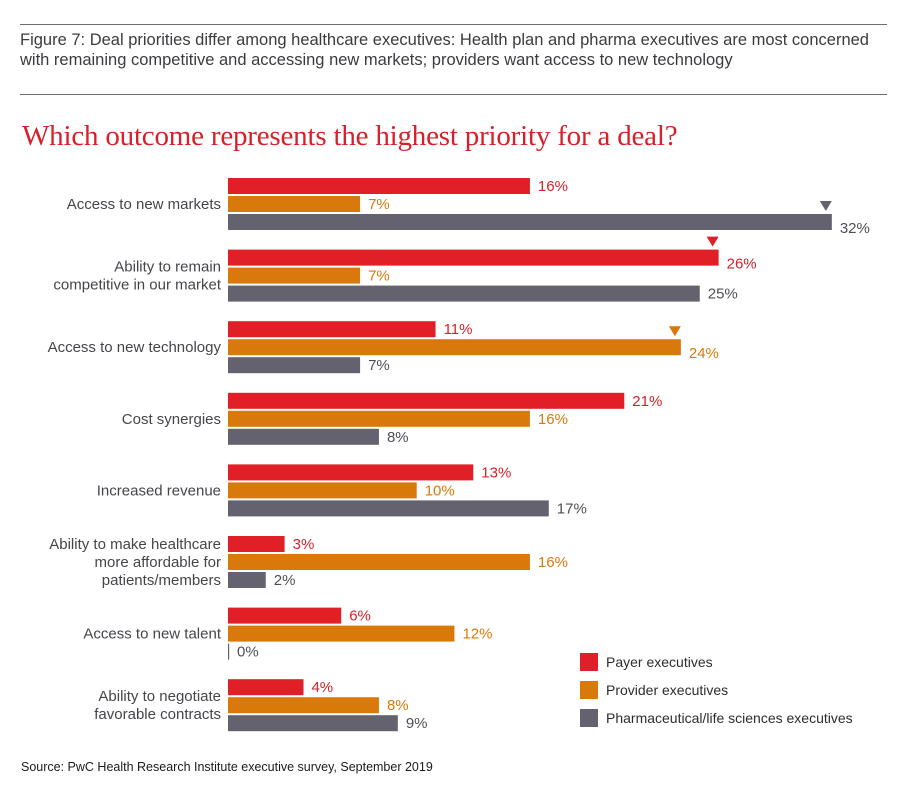 This screenshot has height=790, width=908. What do you see at coordinates (161, 580) in the screenshot?
I see `category-label: patients/members` at bounding box center [161, 580].